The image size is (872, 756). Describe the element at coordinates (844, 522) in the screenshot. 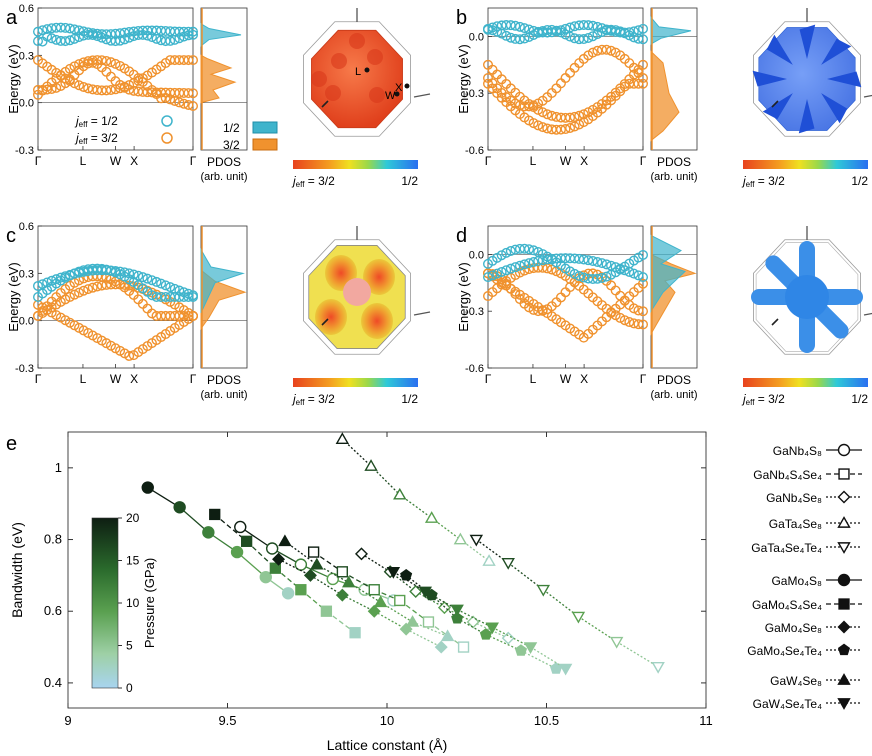

I see `legend-marker` at that location.